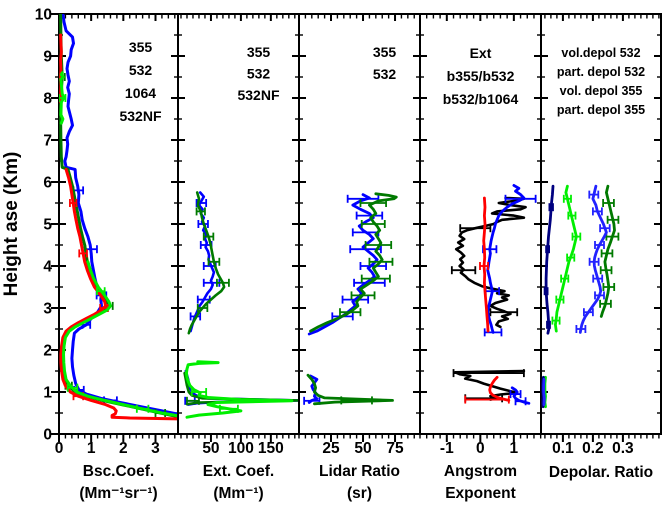  What do you see at coordinates (241, 305) in the screenshot?
I see `series-group-ext` at bounding box center [241, 305].